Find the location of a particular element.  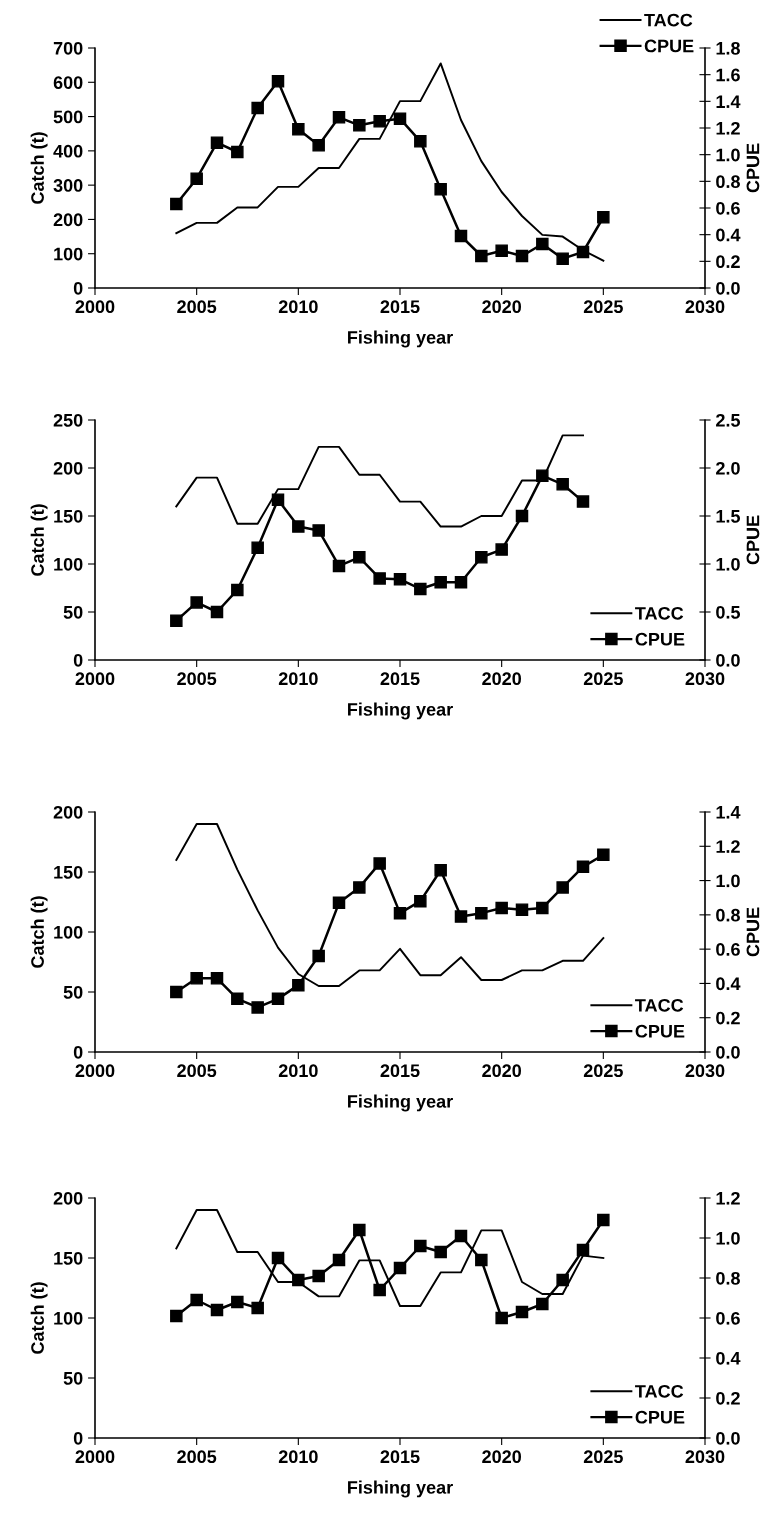

y-tick-label: 600 is located at coordinates (68, 83).